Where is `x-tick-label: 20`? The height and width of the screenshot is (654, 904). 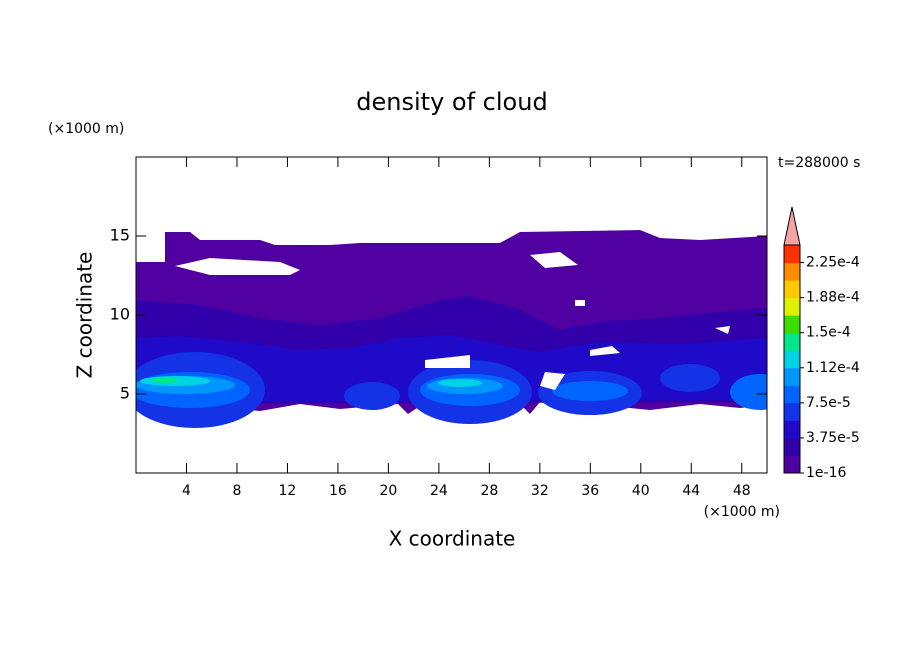 x-tick-label: 20 is located at coordinates (388, 491).